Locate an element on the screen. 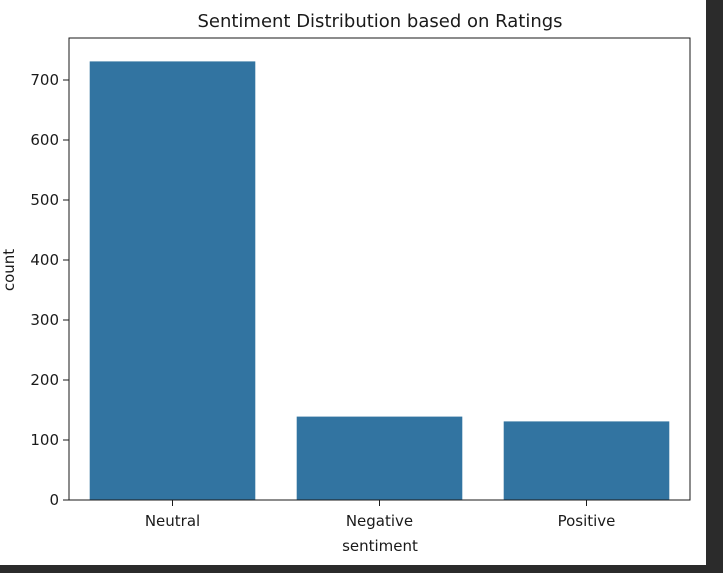  y-tick-label: 500 is located at coordinates (44, 200).